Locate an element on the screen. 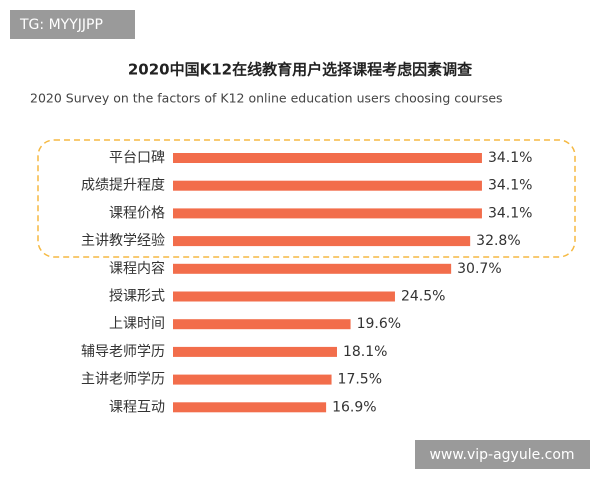 The height and width of the screenshot is (480, 600). value-label: 16.9% is located at coordinates (354, 407).